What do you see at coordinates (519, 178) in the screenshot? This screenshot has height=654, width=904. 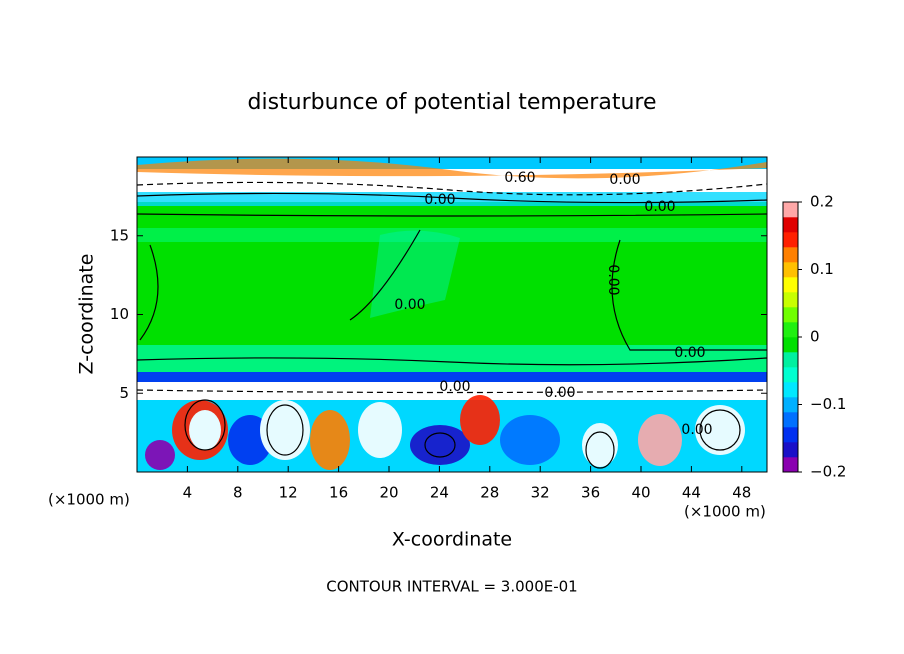 I see `contour-label: 0.60` at bounding box center [519, 178].